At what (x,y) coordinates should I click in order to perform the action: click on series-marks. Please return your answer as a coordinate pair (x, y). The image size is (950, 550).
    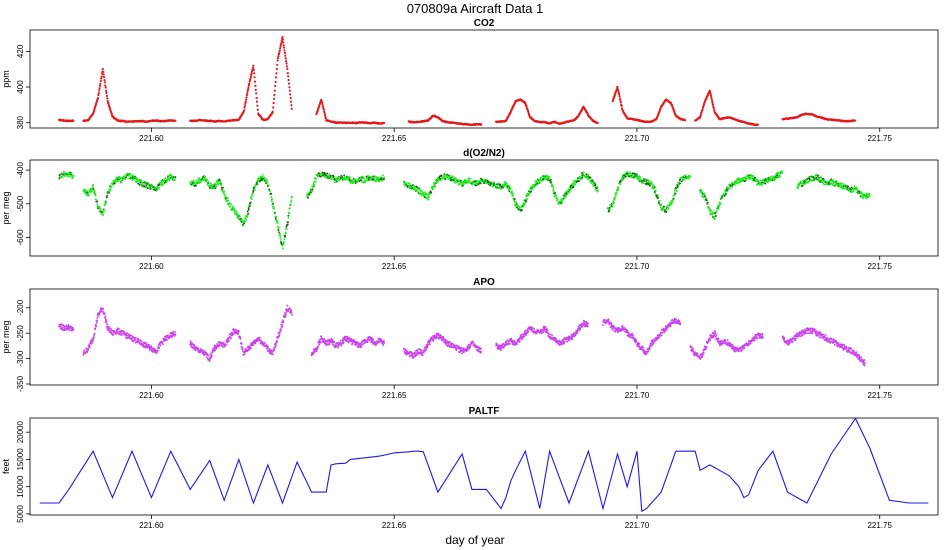
    Looking at the image, I should click on (464, 210).